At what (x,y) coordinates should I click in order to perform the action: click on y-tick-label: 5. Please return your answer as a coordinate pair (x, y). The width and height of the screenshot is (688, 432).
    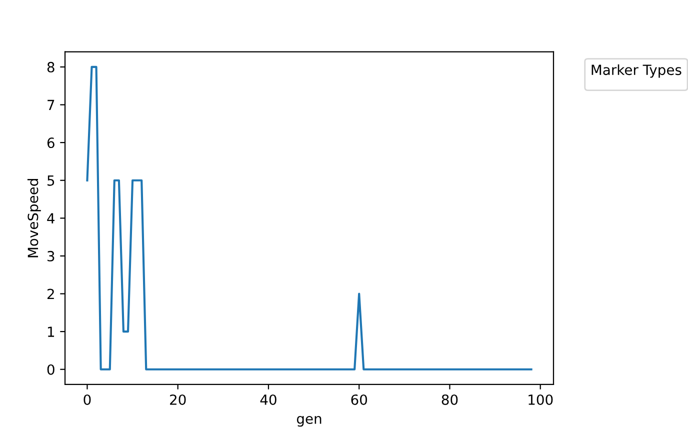
    Looking at the image, I should click on (51, 181).